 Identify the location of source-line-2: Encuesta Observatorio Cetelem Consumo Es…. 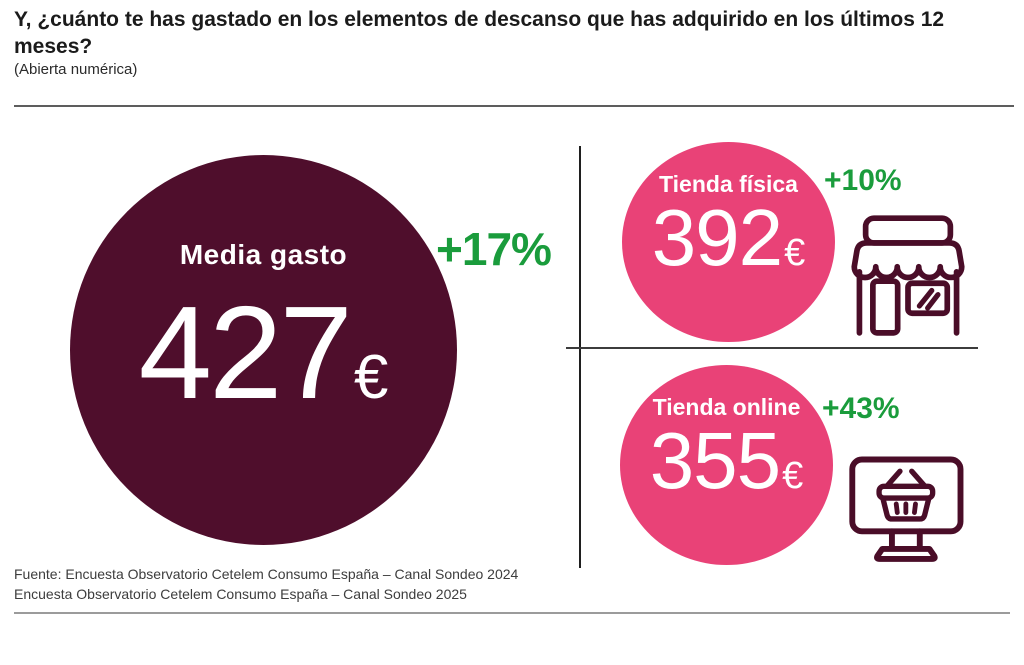
(240, 594).